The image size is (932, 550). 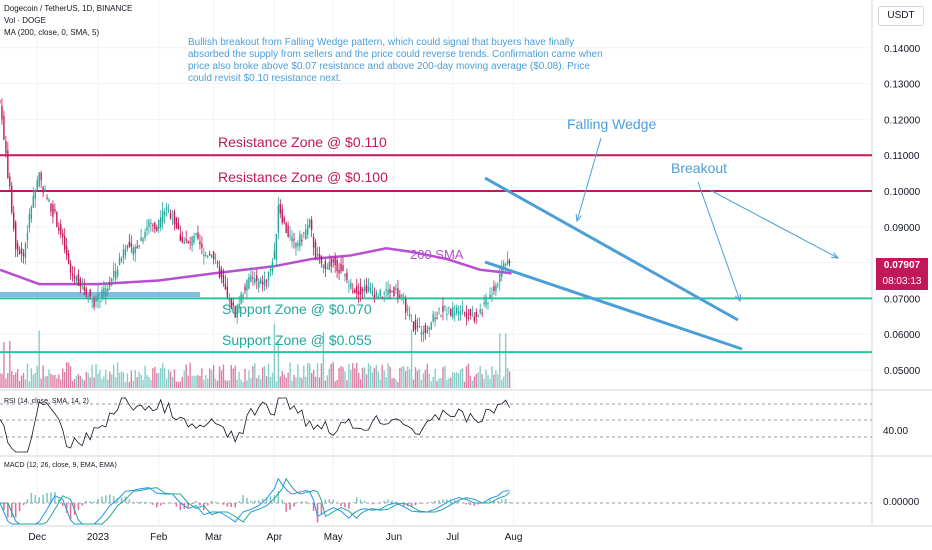 What do you see at coordinates (896, 431) in the screenshot?
I see `rsi-level-label: 40.00` at bounding box center [896, 431].